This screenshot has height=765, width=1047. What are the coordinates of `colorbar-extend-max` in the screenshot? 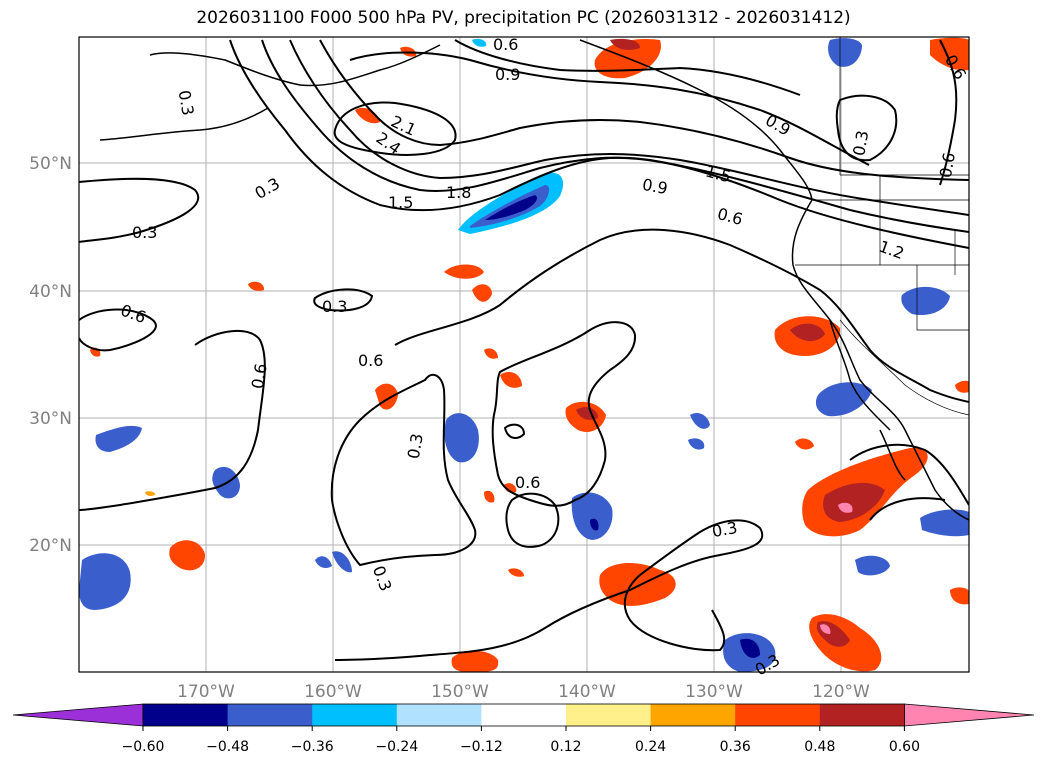 It's located at (969, 715).